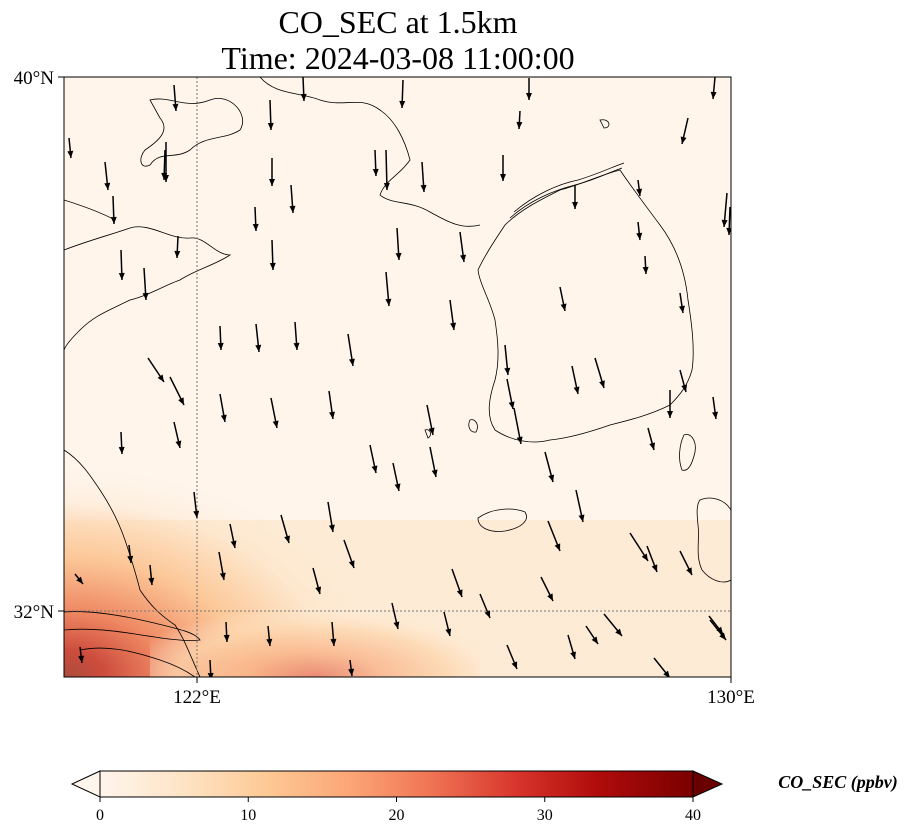  I want to click on tick-label-lon-122: 122°E, so click(197, 697).